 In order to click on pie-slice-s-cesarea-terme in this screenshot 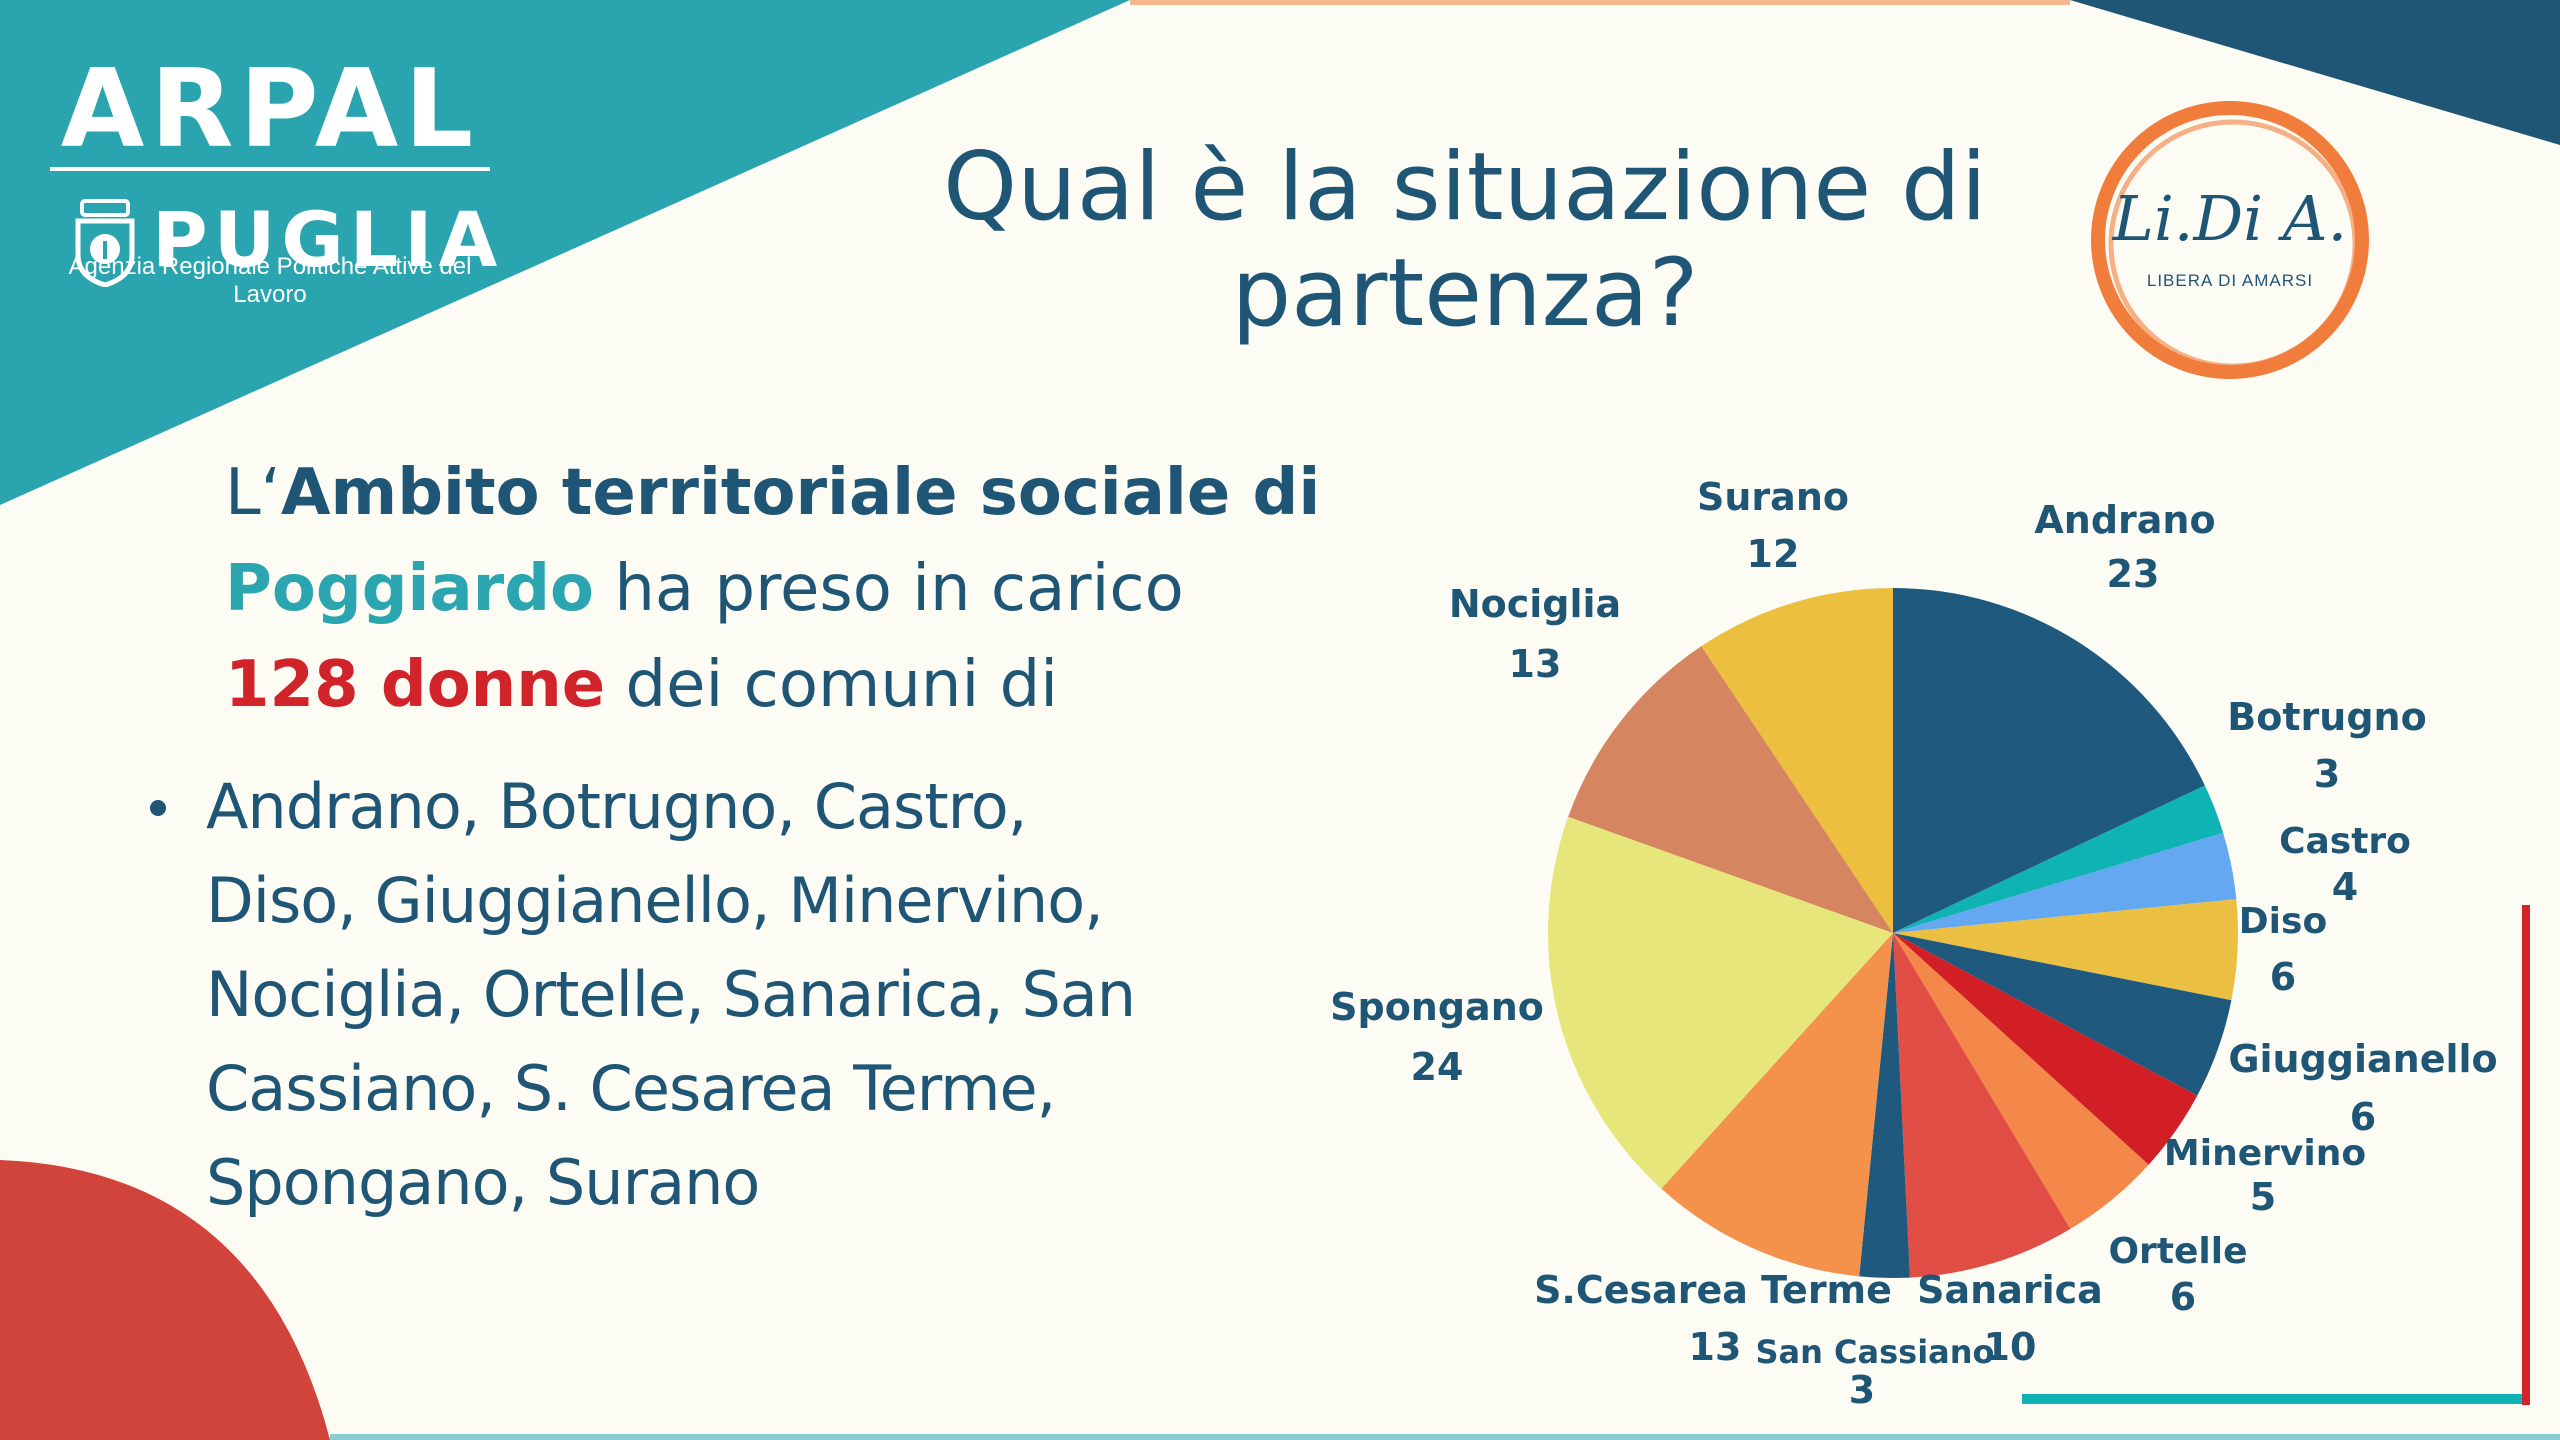, I will do `click(1777, 1105)`.